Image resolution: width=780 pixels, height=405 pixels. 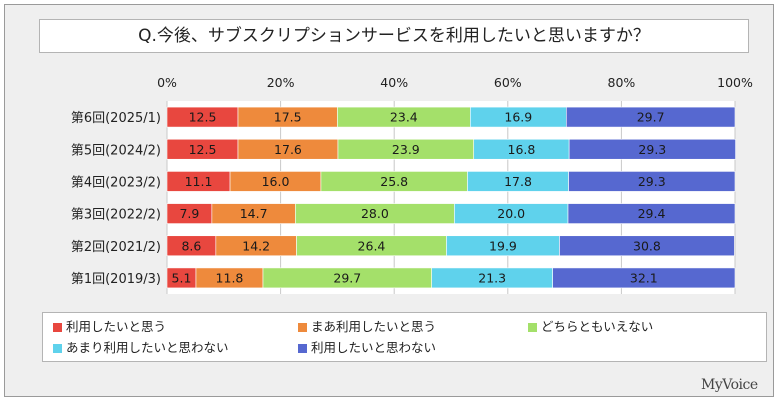 What do you see at coordinates (116, 215) in the screenshot?
I see `category-label: 第3回(2022/2)` at bounding box center [116, 215].